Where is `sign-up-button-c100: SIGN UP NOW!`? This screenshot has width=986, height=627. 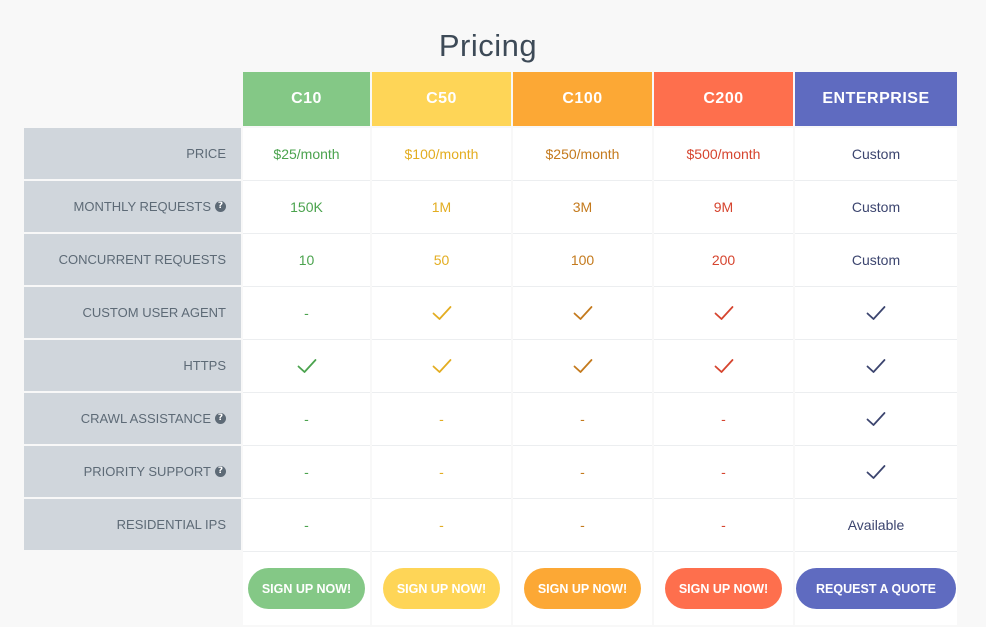 sign-up-button-c100: SIGN UP NOW! is located at coordinates (582, 588).